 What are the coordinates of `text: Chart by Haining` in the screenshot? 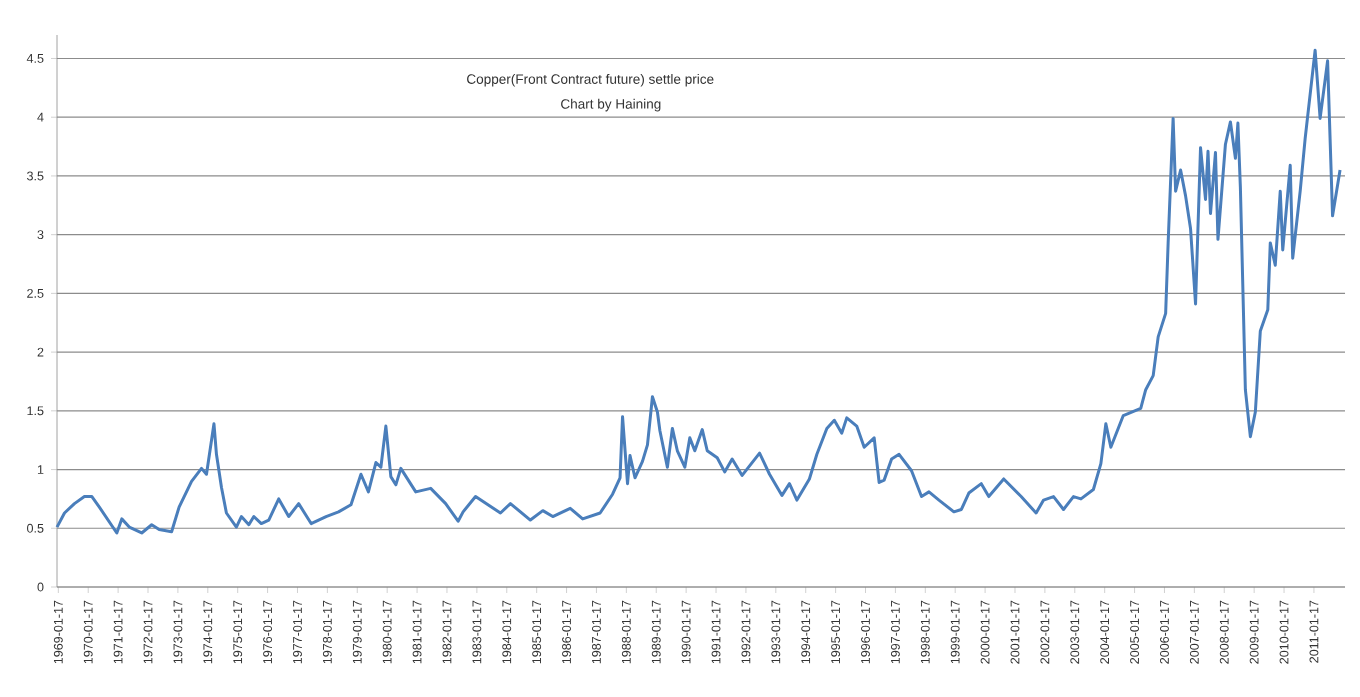 It's located at (611, 105).